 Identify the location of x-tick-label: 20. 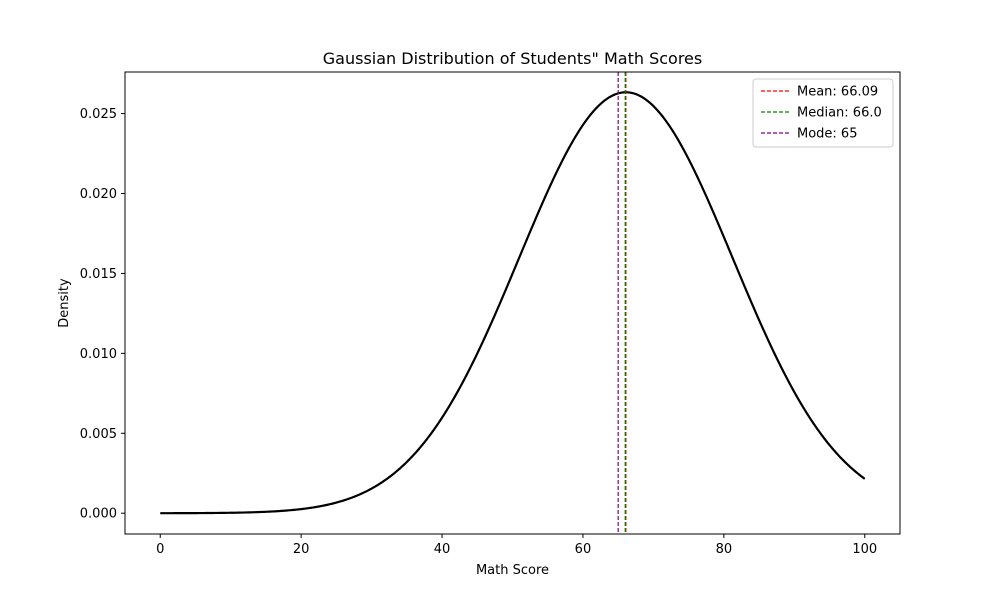
(301, 549).